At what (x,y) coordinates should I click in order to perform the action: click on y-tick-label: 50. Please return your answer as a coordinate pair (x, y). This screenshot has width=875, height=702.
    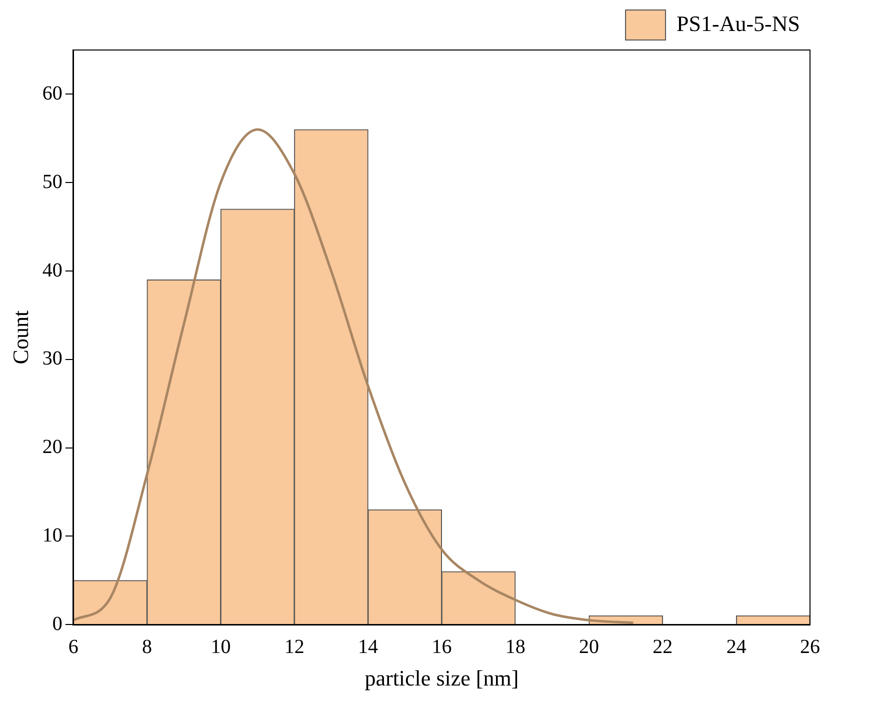
    Looking at the image, I should click on (52, 181).